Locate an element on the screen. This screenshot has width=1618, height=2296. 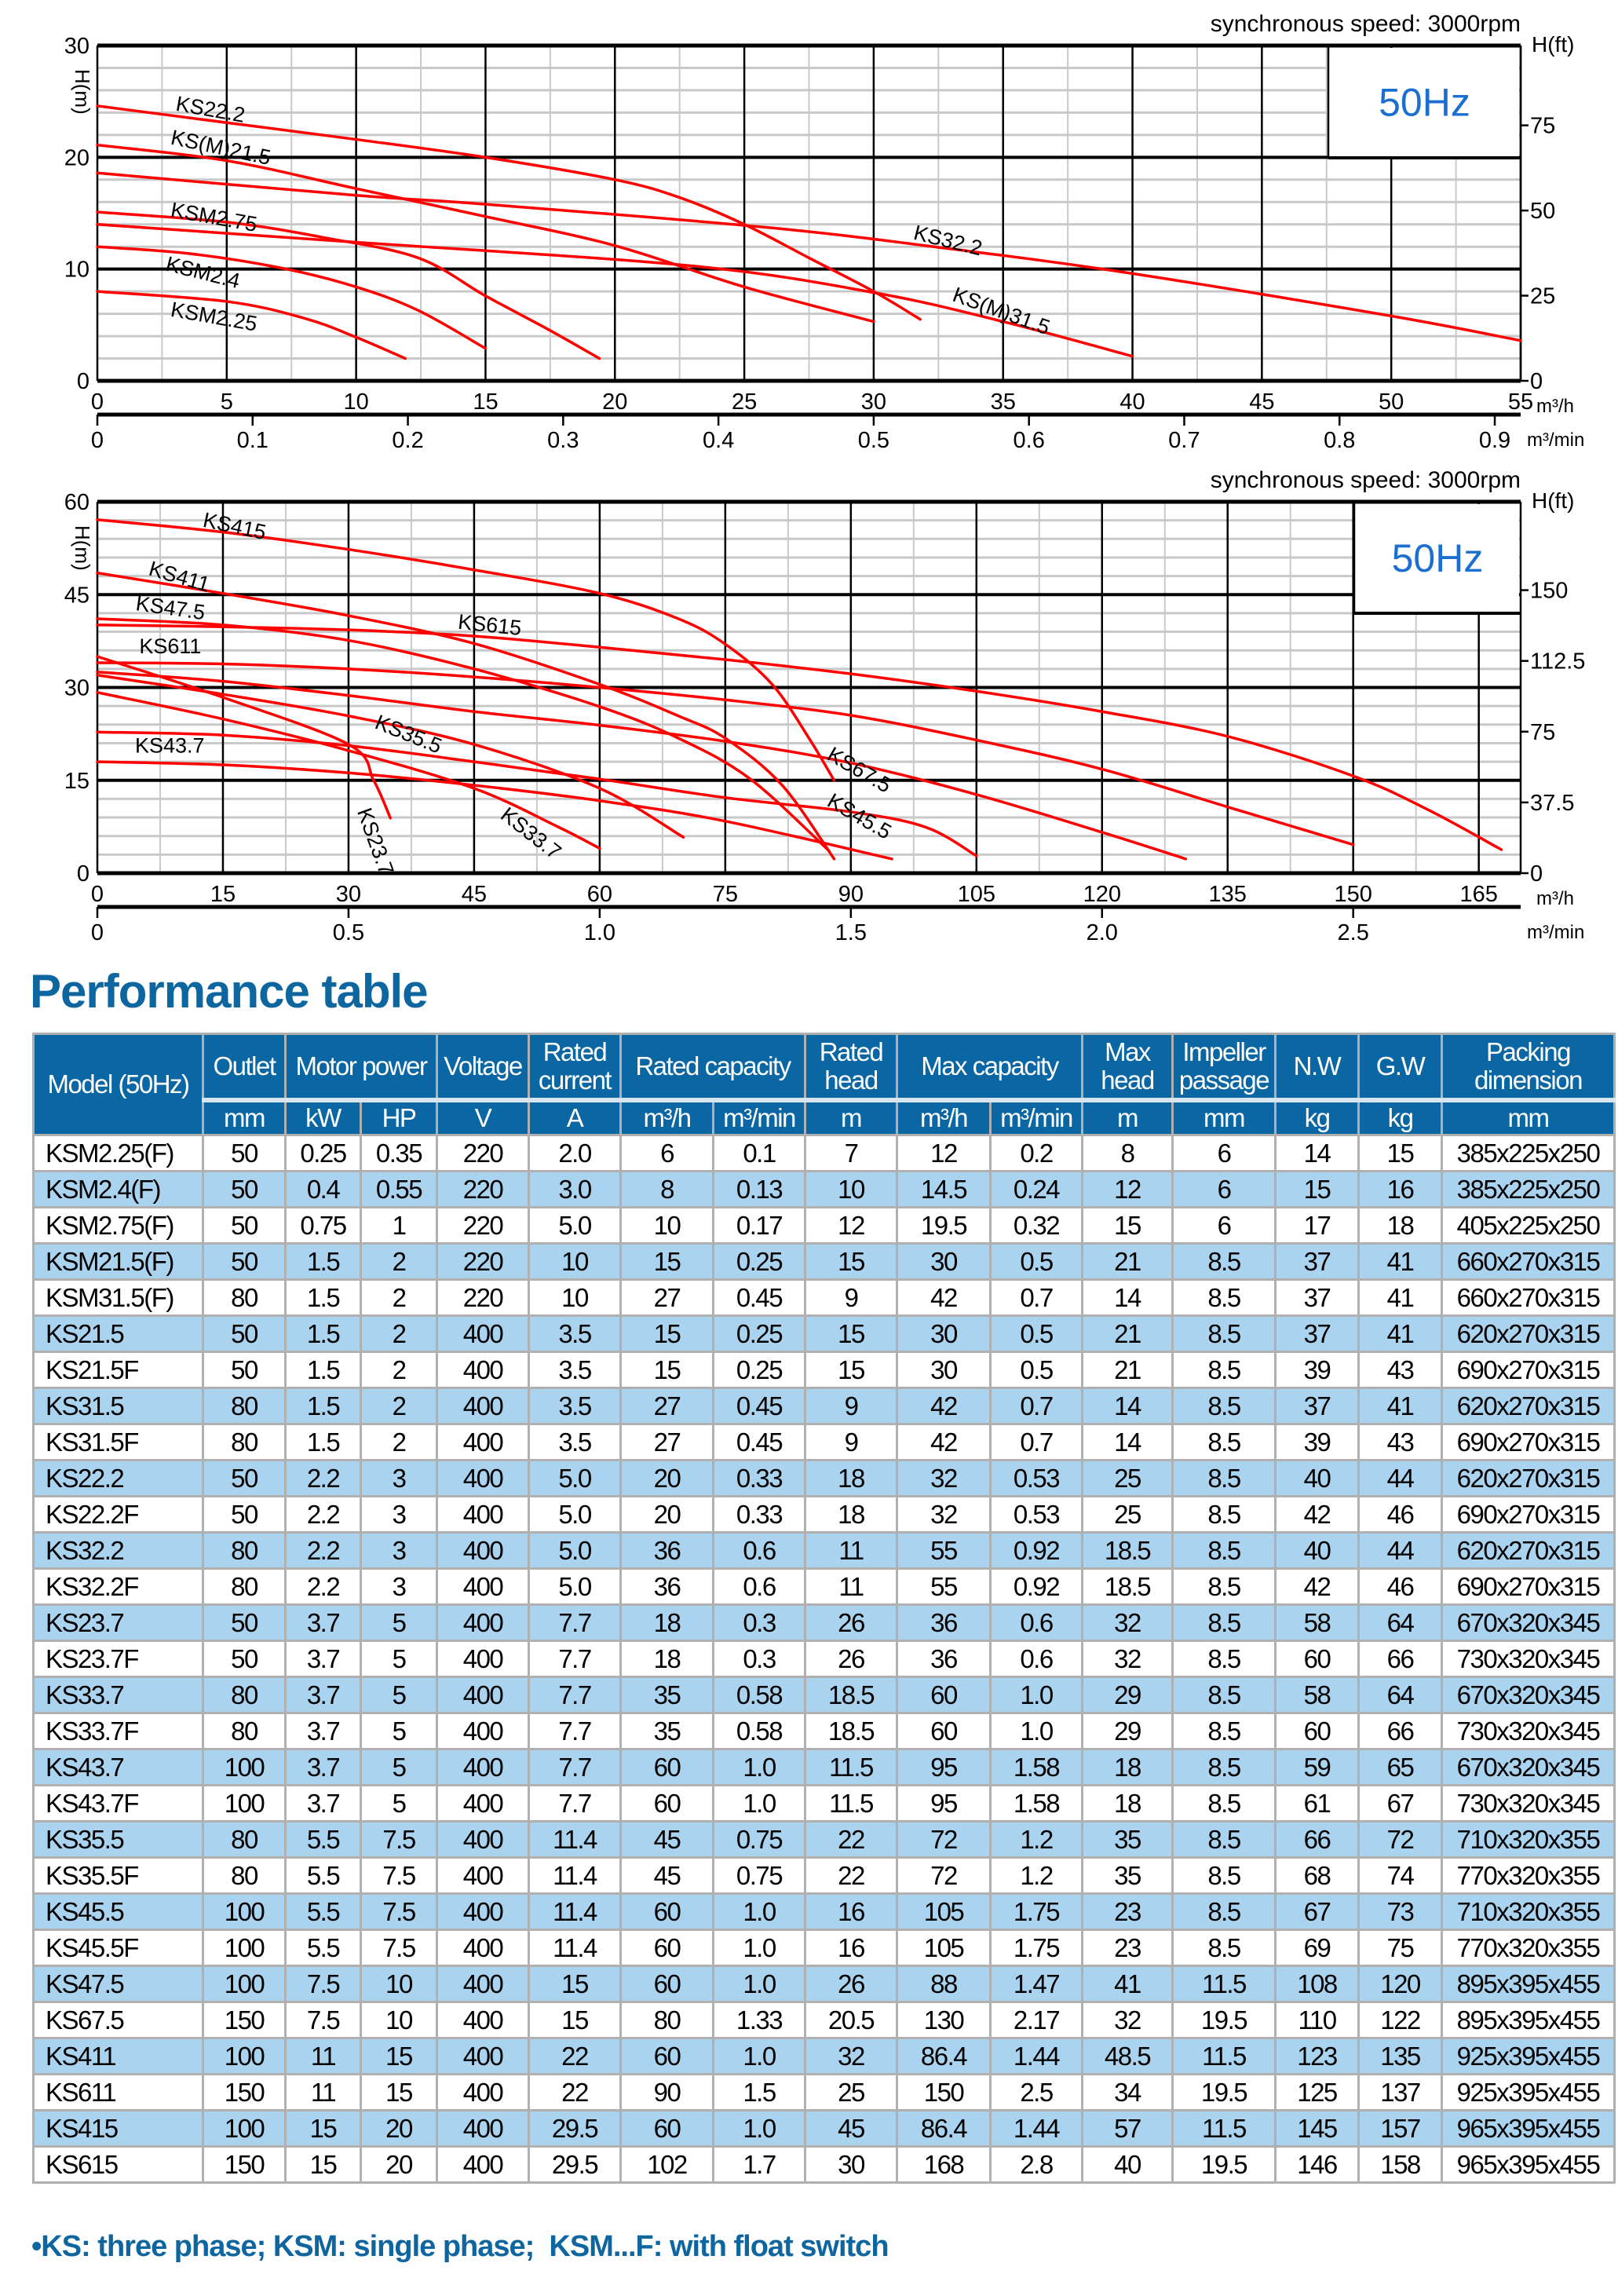
table-cell: 7.7 is located at coordinates (575, 1695).